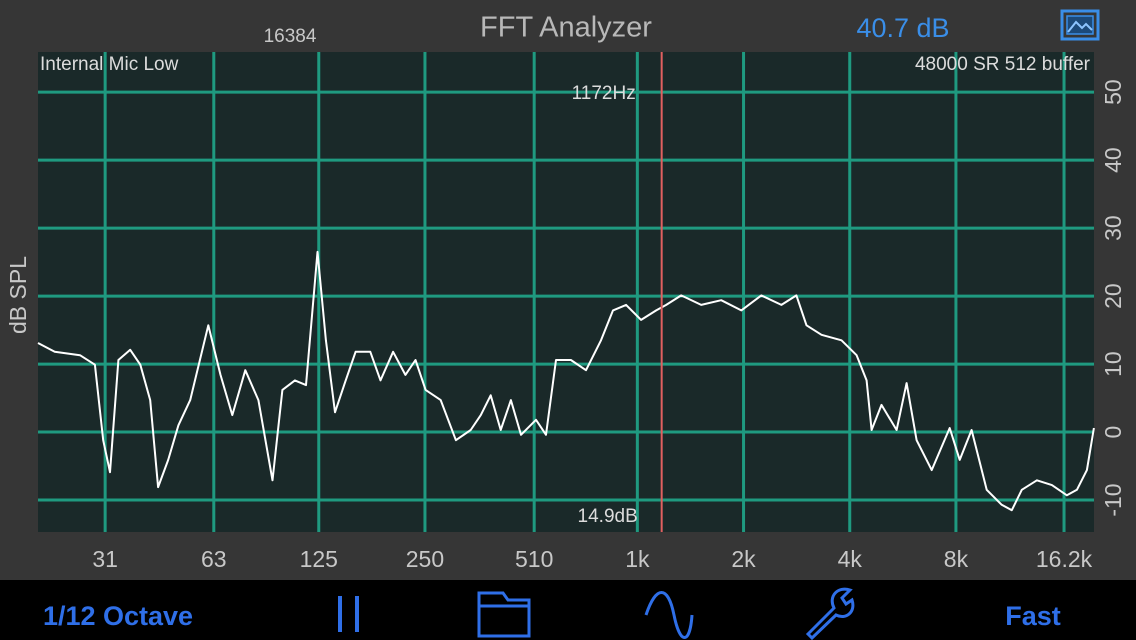 Image resolution: width=1136 pixels, height=640 pixels. Describe the element at coordinates (743, 559) in the screenshot. I see `x-tick-label: 2k` at that location.